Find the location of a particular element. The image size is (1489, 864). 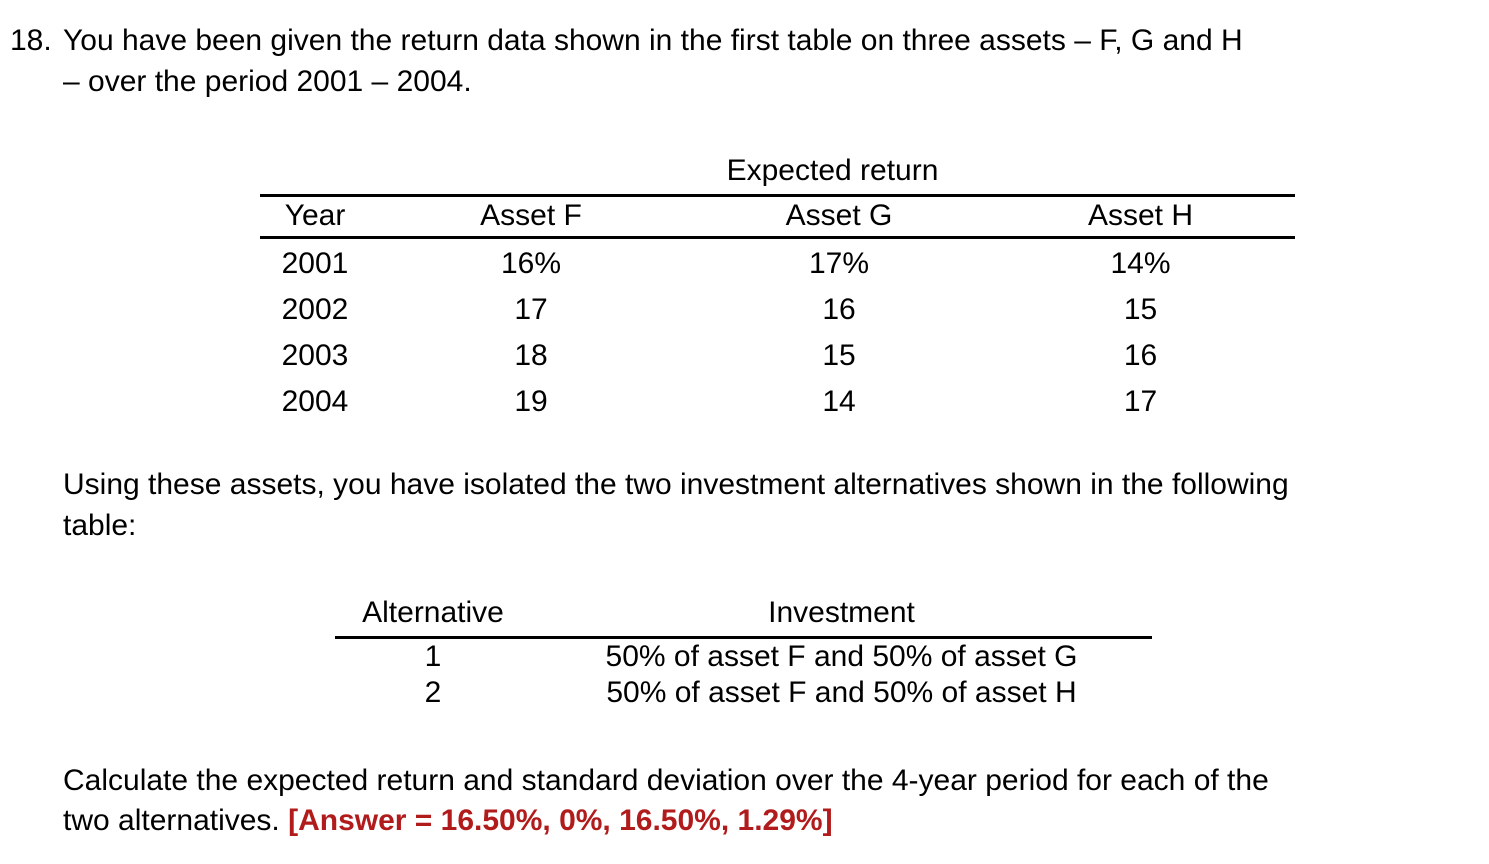

returns-table-caption-row: Expected return is located at coordinates (778, 173).